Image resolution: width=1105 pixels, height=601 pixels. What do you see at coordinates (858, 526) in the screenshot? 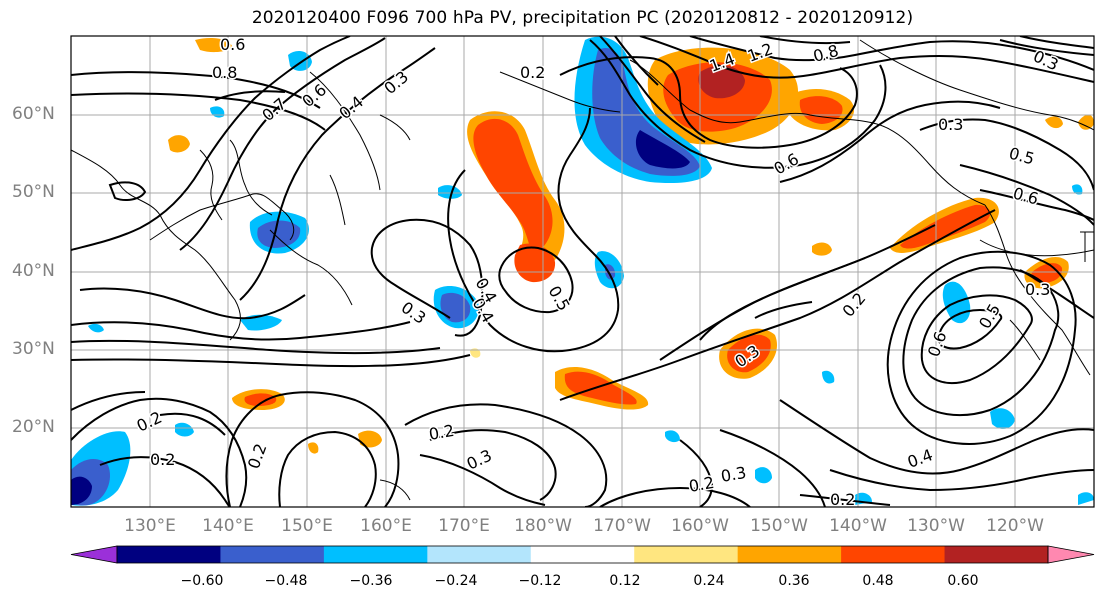
I see `lon-label: 140°W` at bounding box center [858, 526].